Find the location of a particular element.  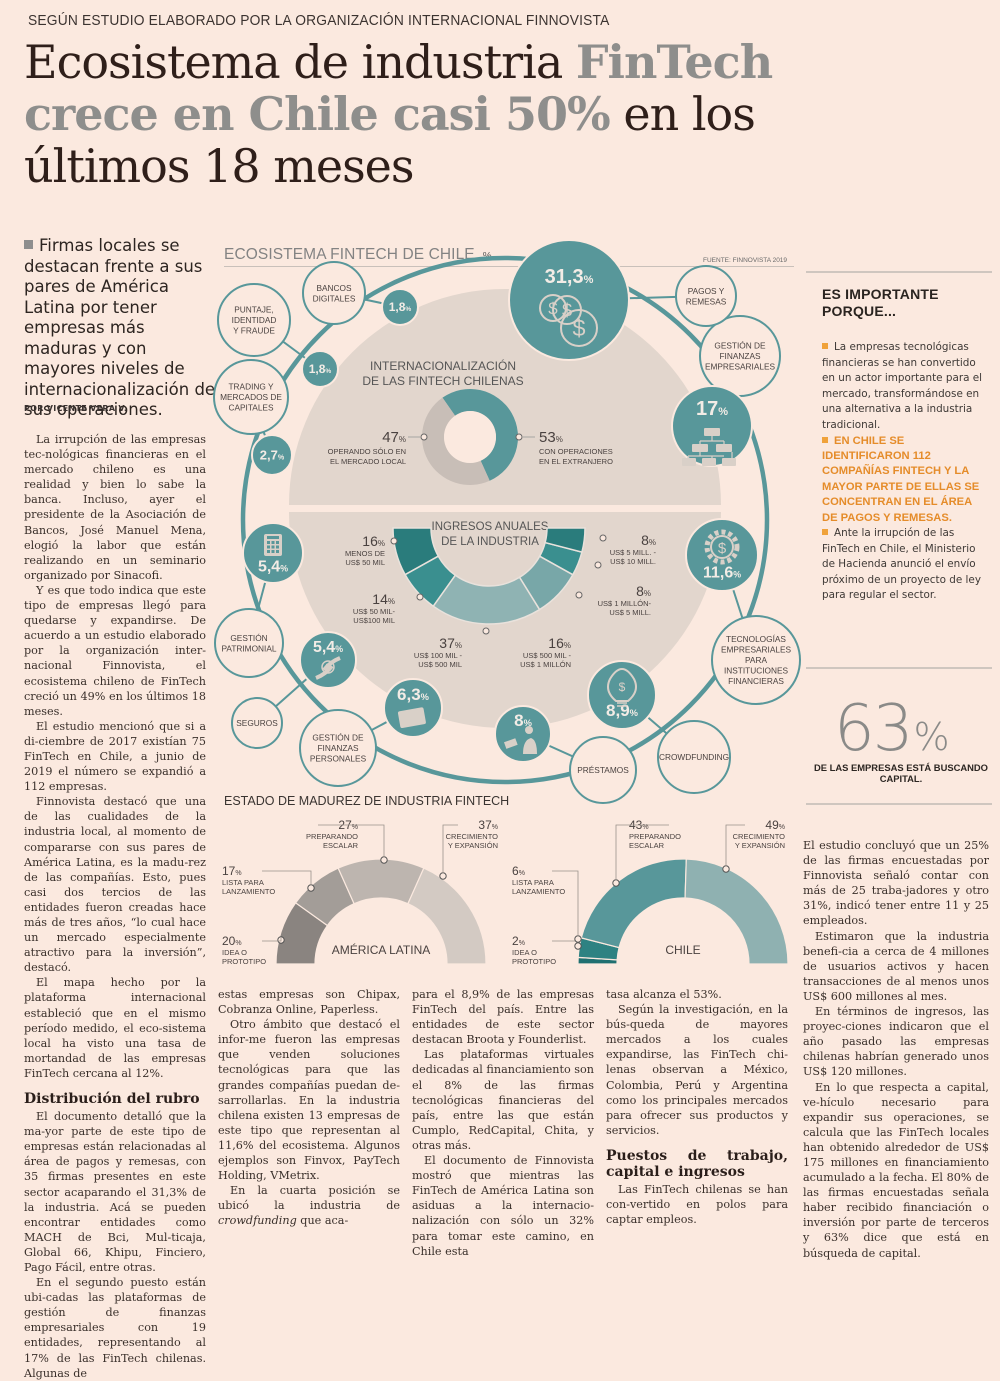

wallet-icon is located at coordinates (411, 717).